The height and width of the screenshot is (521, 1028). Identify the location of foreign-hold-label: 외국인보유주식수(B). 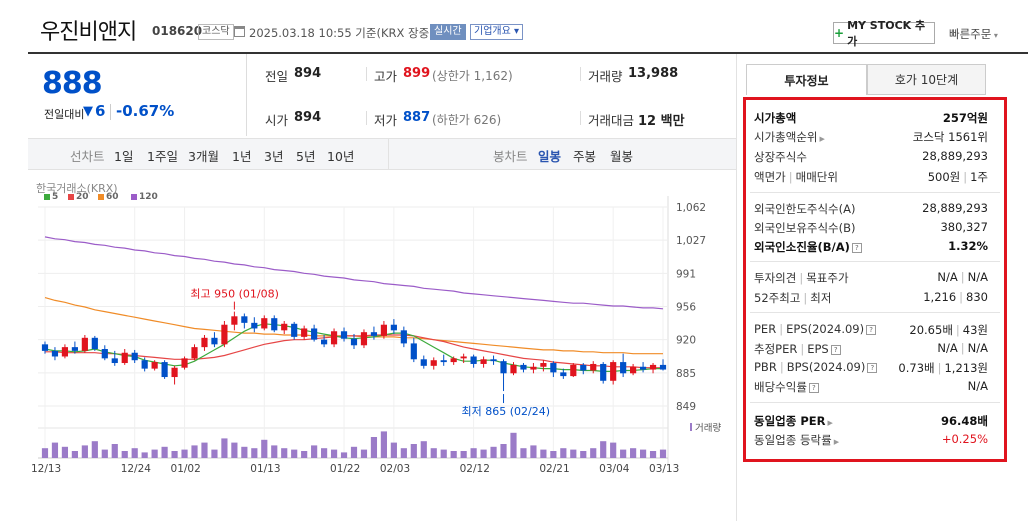
(805, 228).